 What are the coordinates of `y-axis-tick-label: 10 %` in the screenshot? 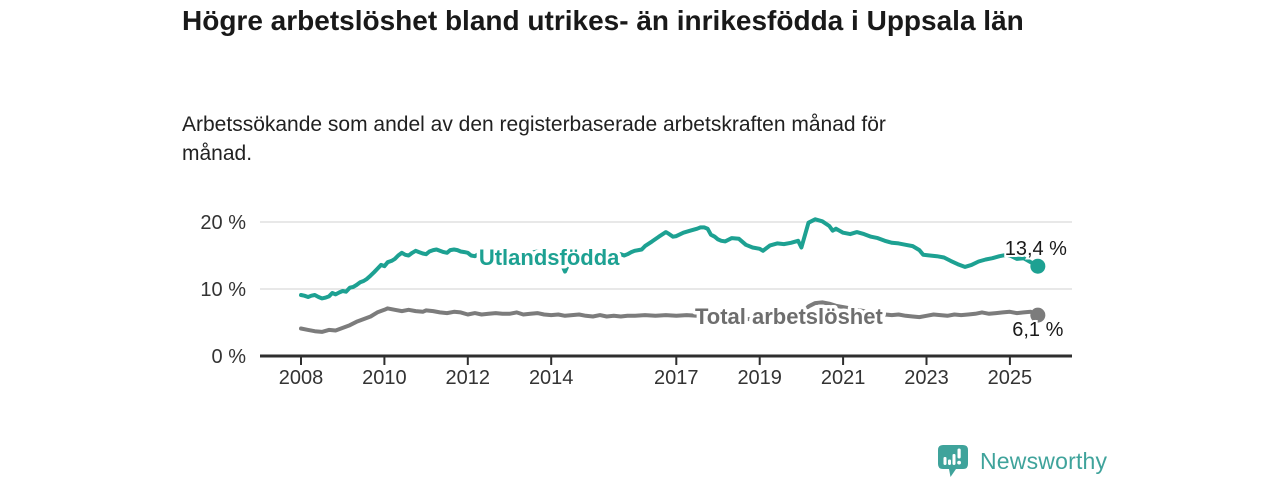 It's located at (223, 290).